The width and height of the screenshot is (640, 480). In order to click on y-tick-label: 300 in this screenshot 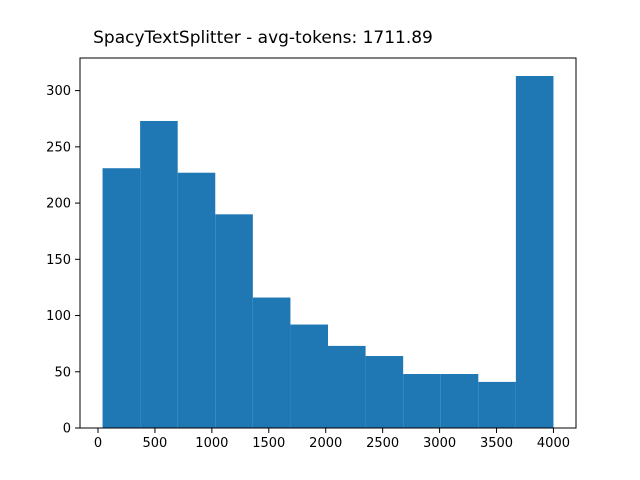, I will do `click(58, 91)`.